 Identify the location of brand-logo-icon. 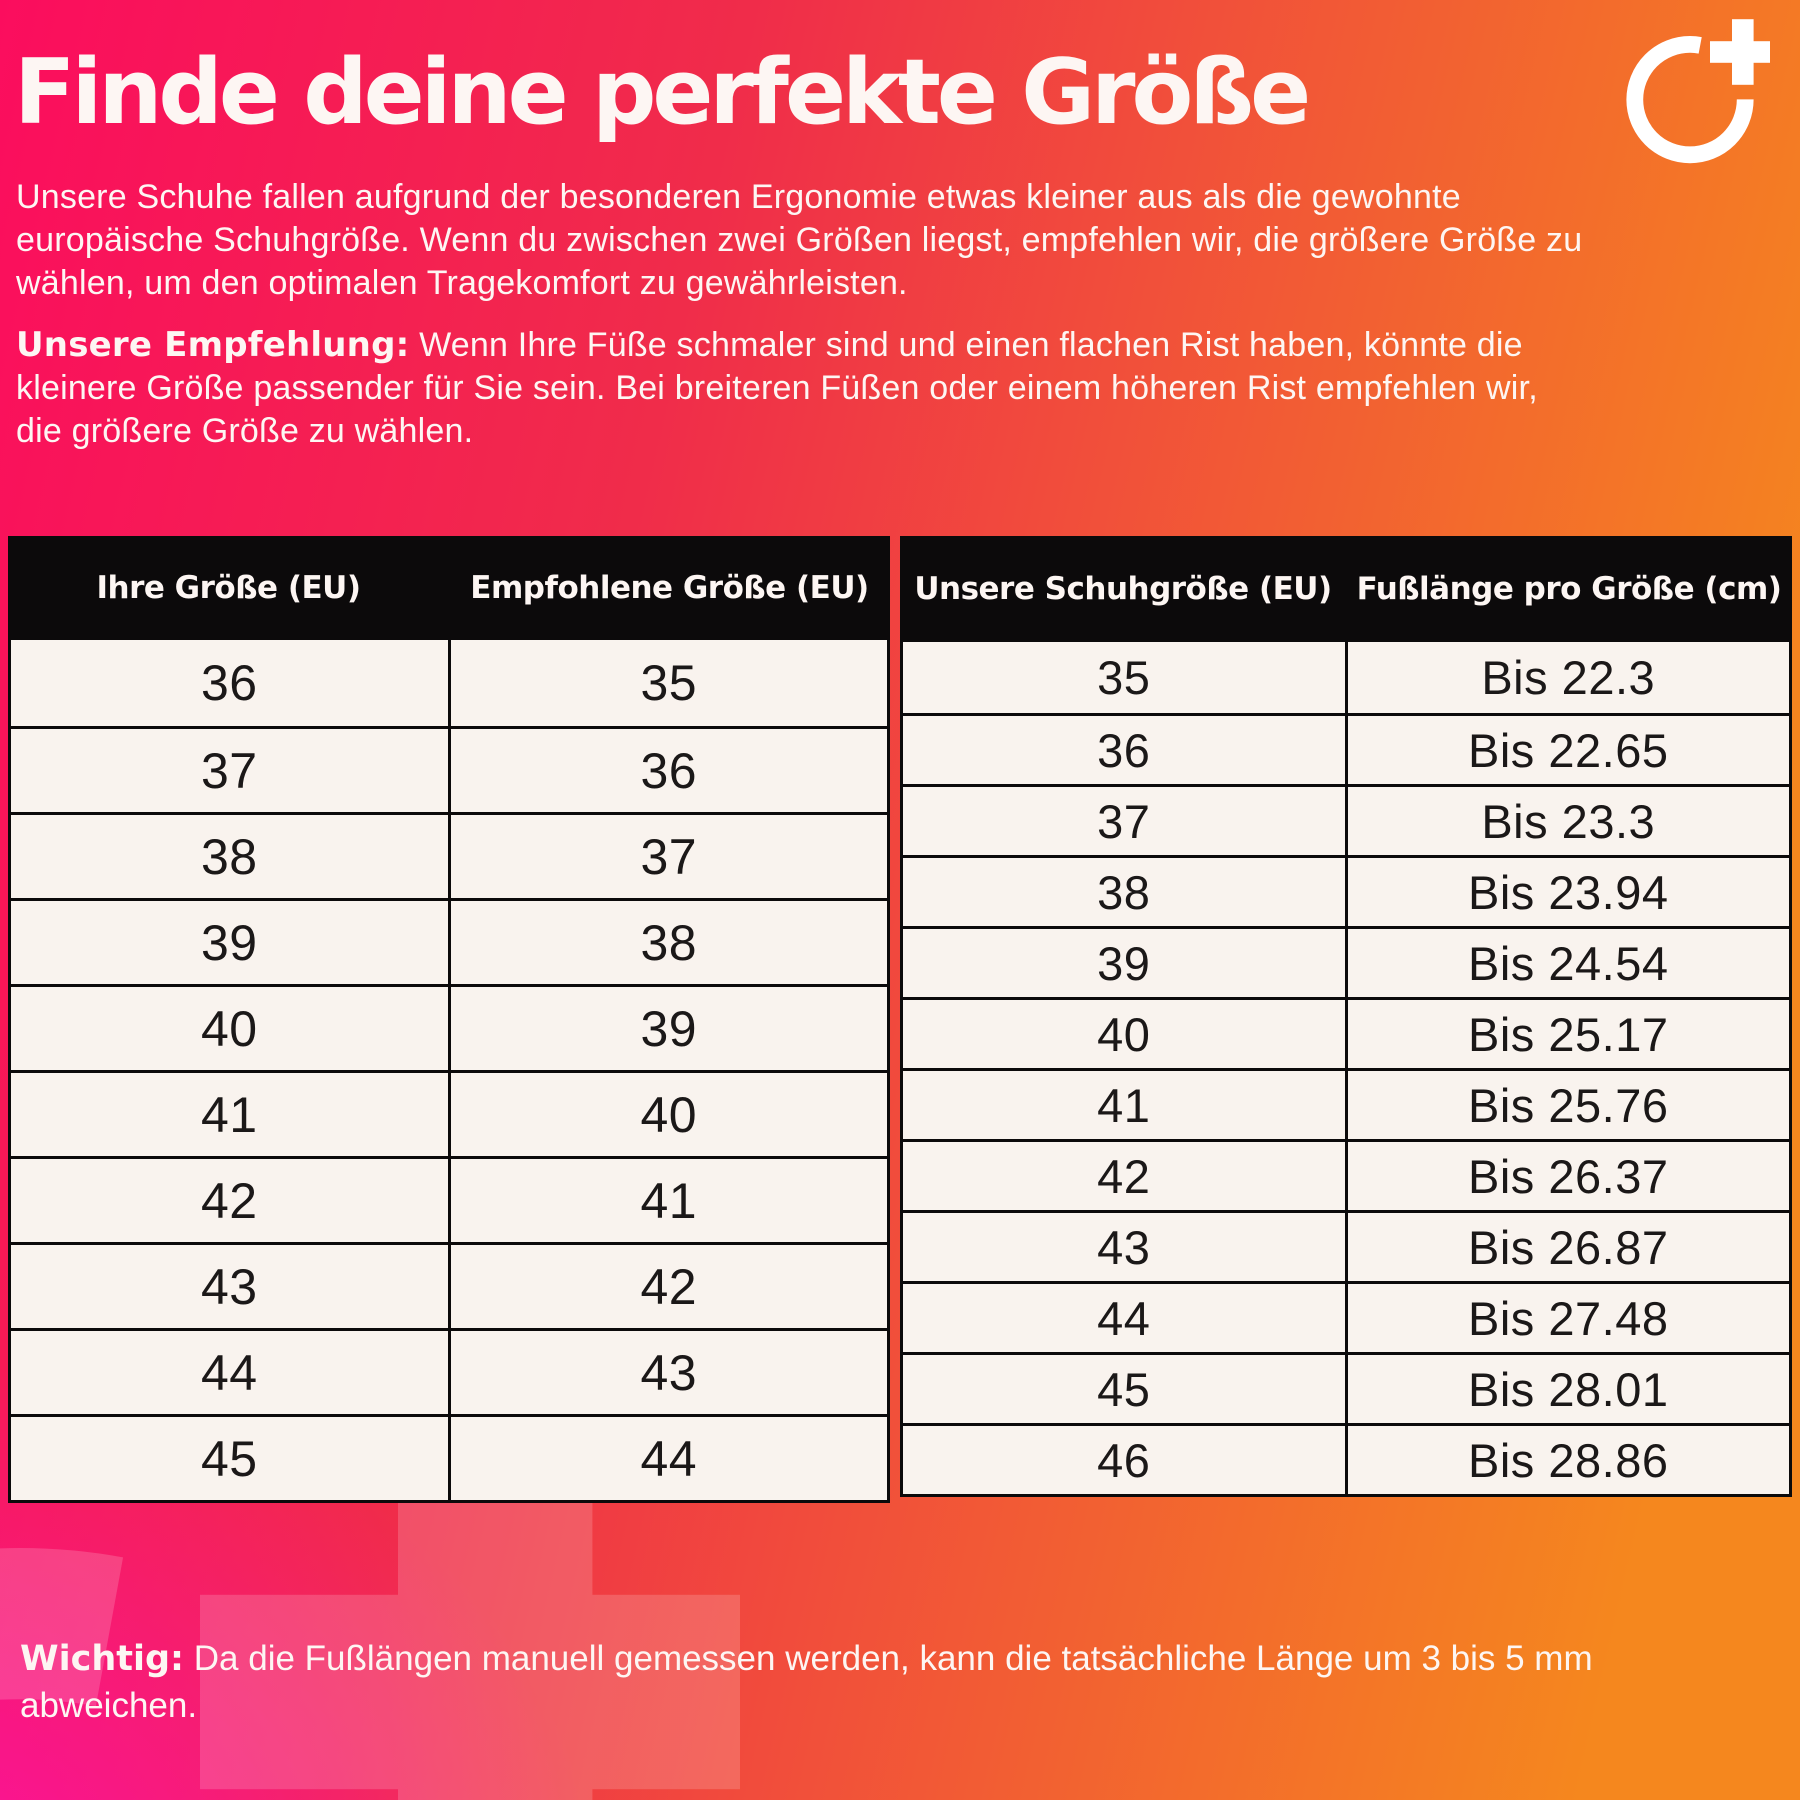
(1698, 91).